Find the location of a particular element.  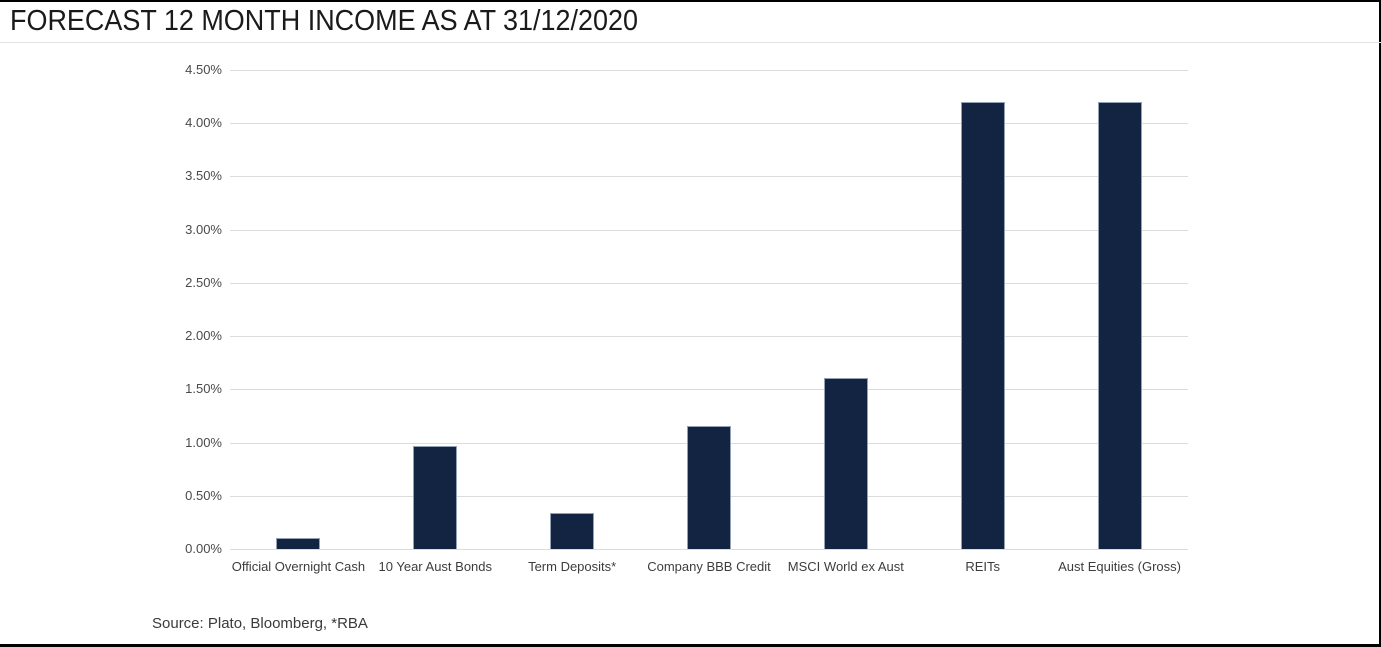

bar-company-bbb-credit is located at coordinates (709, 487).